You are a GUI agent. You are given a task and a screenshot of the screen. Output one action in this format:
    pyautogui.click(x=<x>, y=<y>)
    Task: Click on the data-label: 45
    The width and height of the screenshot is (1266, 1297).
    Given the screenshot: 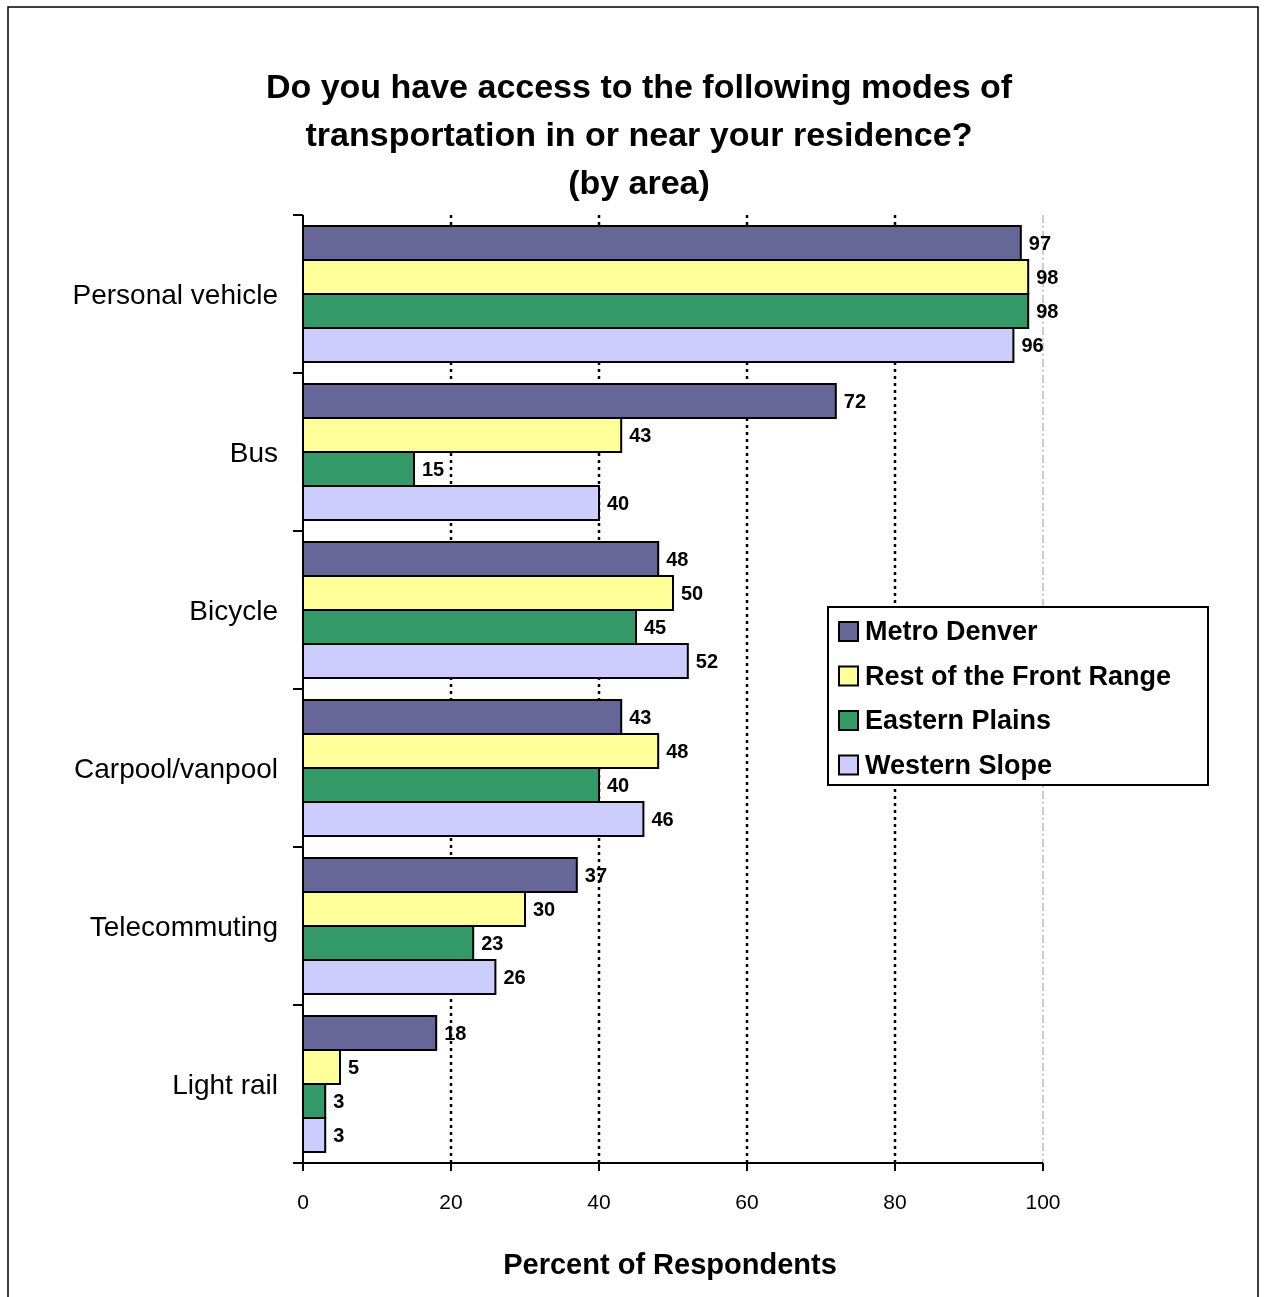 What is the action you would take?
    pyautogui.click(x=655, y=627)
    